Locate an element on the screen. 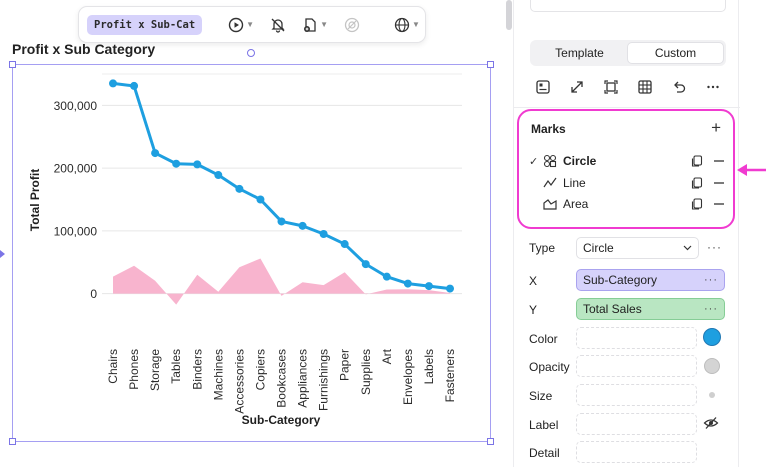 This screenshot has width=768, height=467. x-tick-label: Labels is located at coordinates (429, 366).